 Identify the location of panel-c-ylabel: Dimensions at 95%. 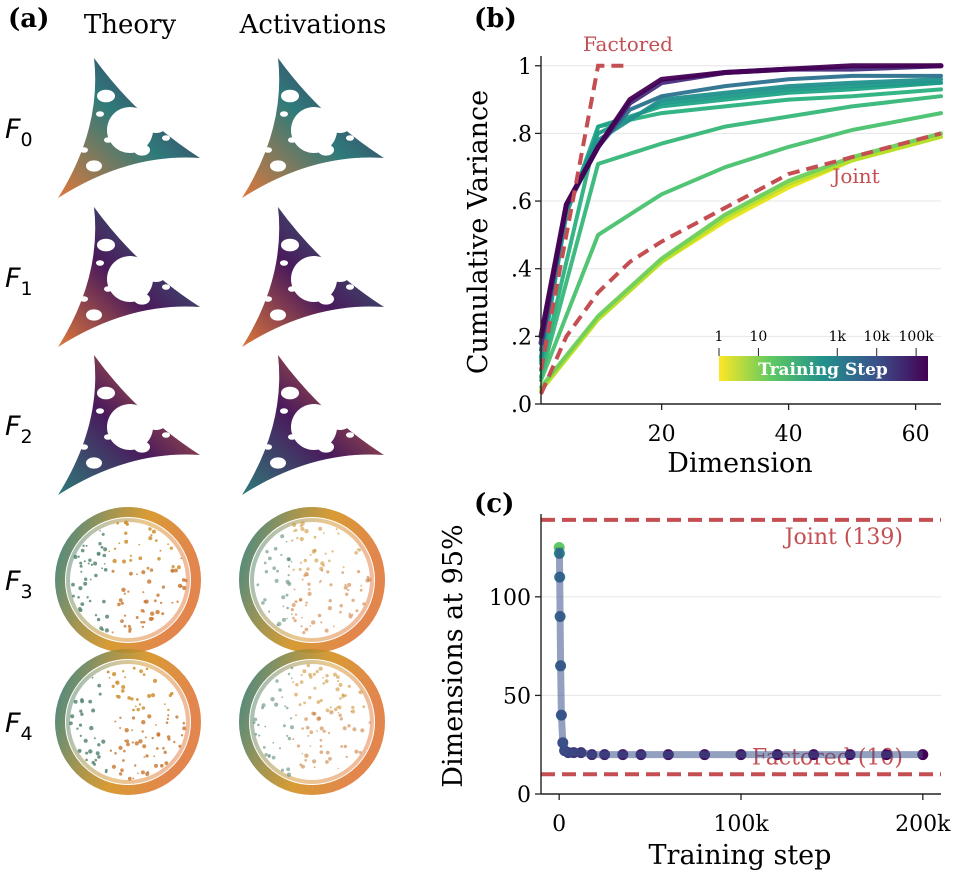
(453, 655).